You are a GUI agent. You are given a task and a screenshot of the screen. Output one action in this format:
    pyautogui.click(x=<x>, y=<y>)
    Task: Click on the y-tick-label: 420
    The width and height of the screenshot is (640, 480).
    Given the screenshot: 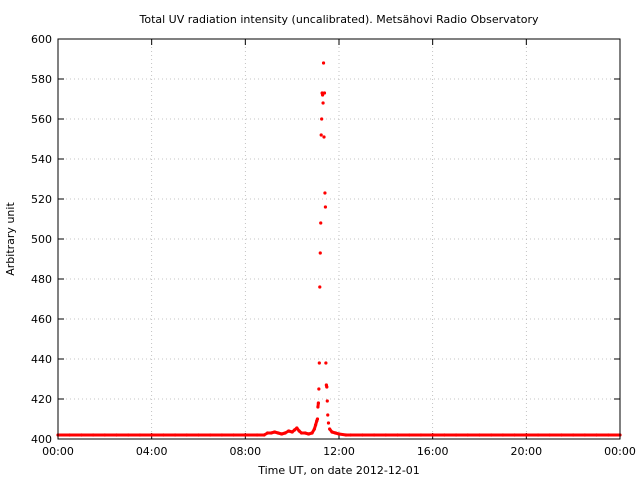 What is the action you would take?
    pyautogui.click(x=41, y=399)
    